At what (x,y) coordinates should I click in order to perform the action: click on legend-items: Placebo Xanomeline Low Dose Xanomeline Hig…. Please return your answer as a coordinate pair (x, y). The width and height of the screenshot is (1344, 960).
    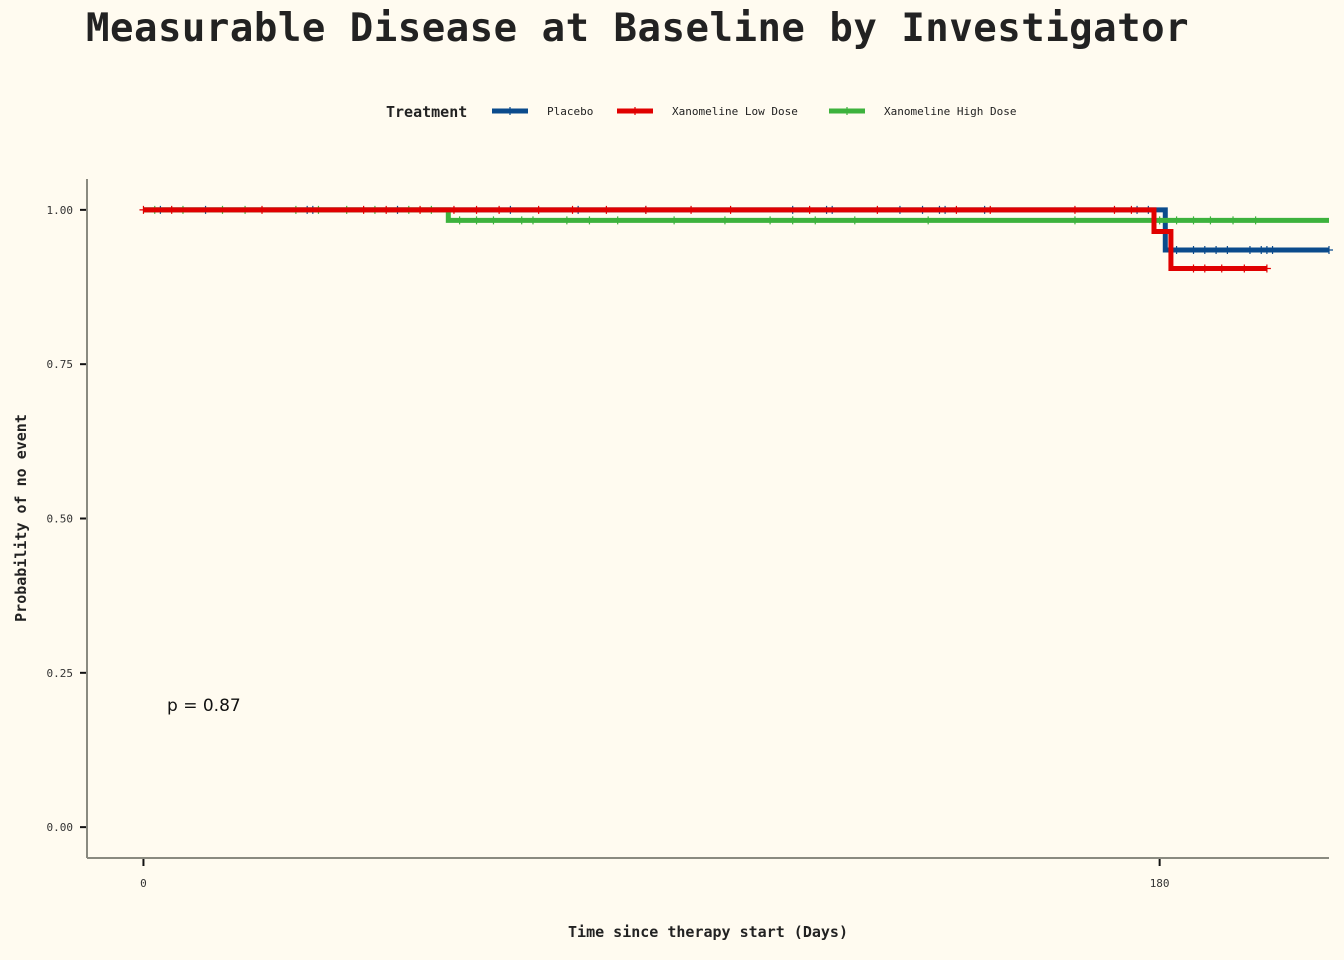
    Looking at the image, I should click on (754, 111).